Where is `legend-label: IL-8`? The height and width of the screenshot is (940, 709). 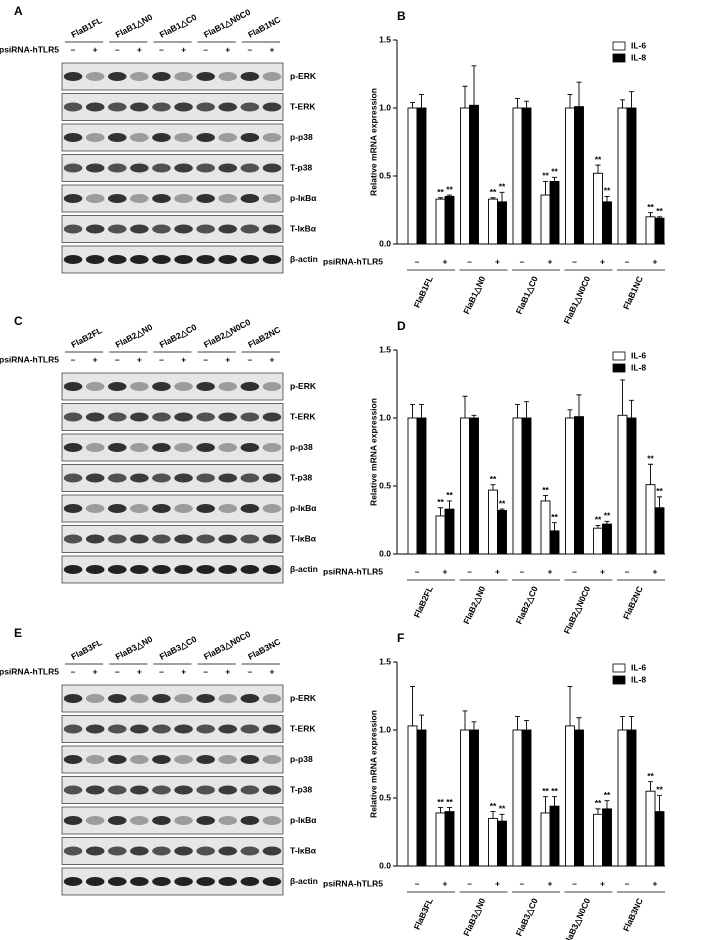
legend-label: IL-8 is located at coordinates (638, 679).